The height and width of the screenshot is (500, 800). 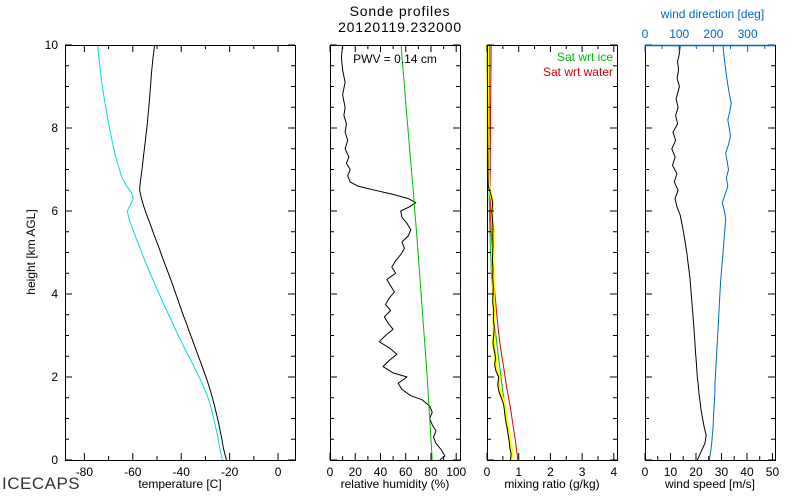 What do you see at coordinates (54, 211) in the screenshot?
I see `svg-text: 6` at bounding box center [54, 211].